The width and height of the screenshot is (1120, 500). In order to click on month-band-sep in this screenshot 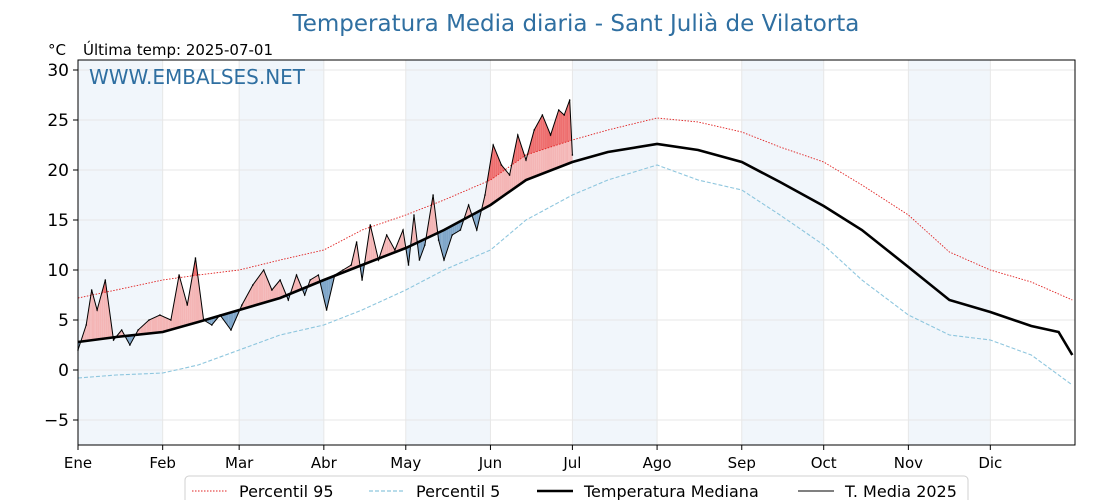, I will do `click(782, 252)`.